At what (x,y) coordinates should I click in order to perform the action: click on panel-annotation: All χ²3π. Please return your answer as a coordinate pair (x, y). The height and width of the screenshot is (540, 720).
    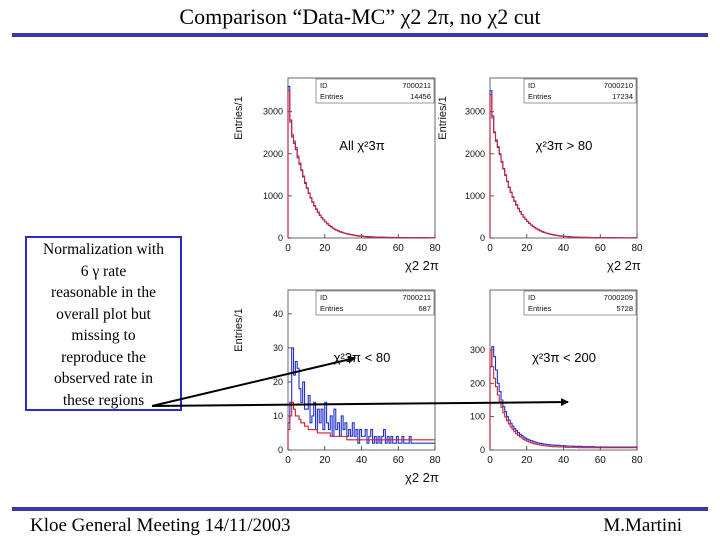
    Looking at the image, I should click on (361, 145).